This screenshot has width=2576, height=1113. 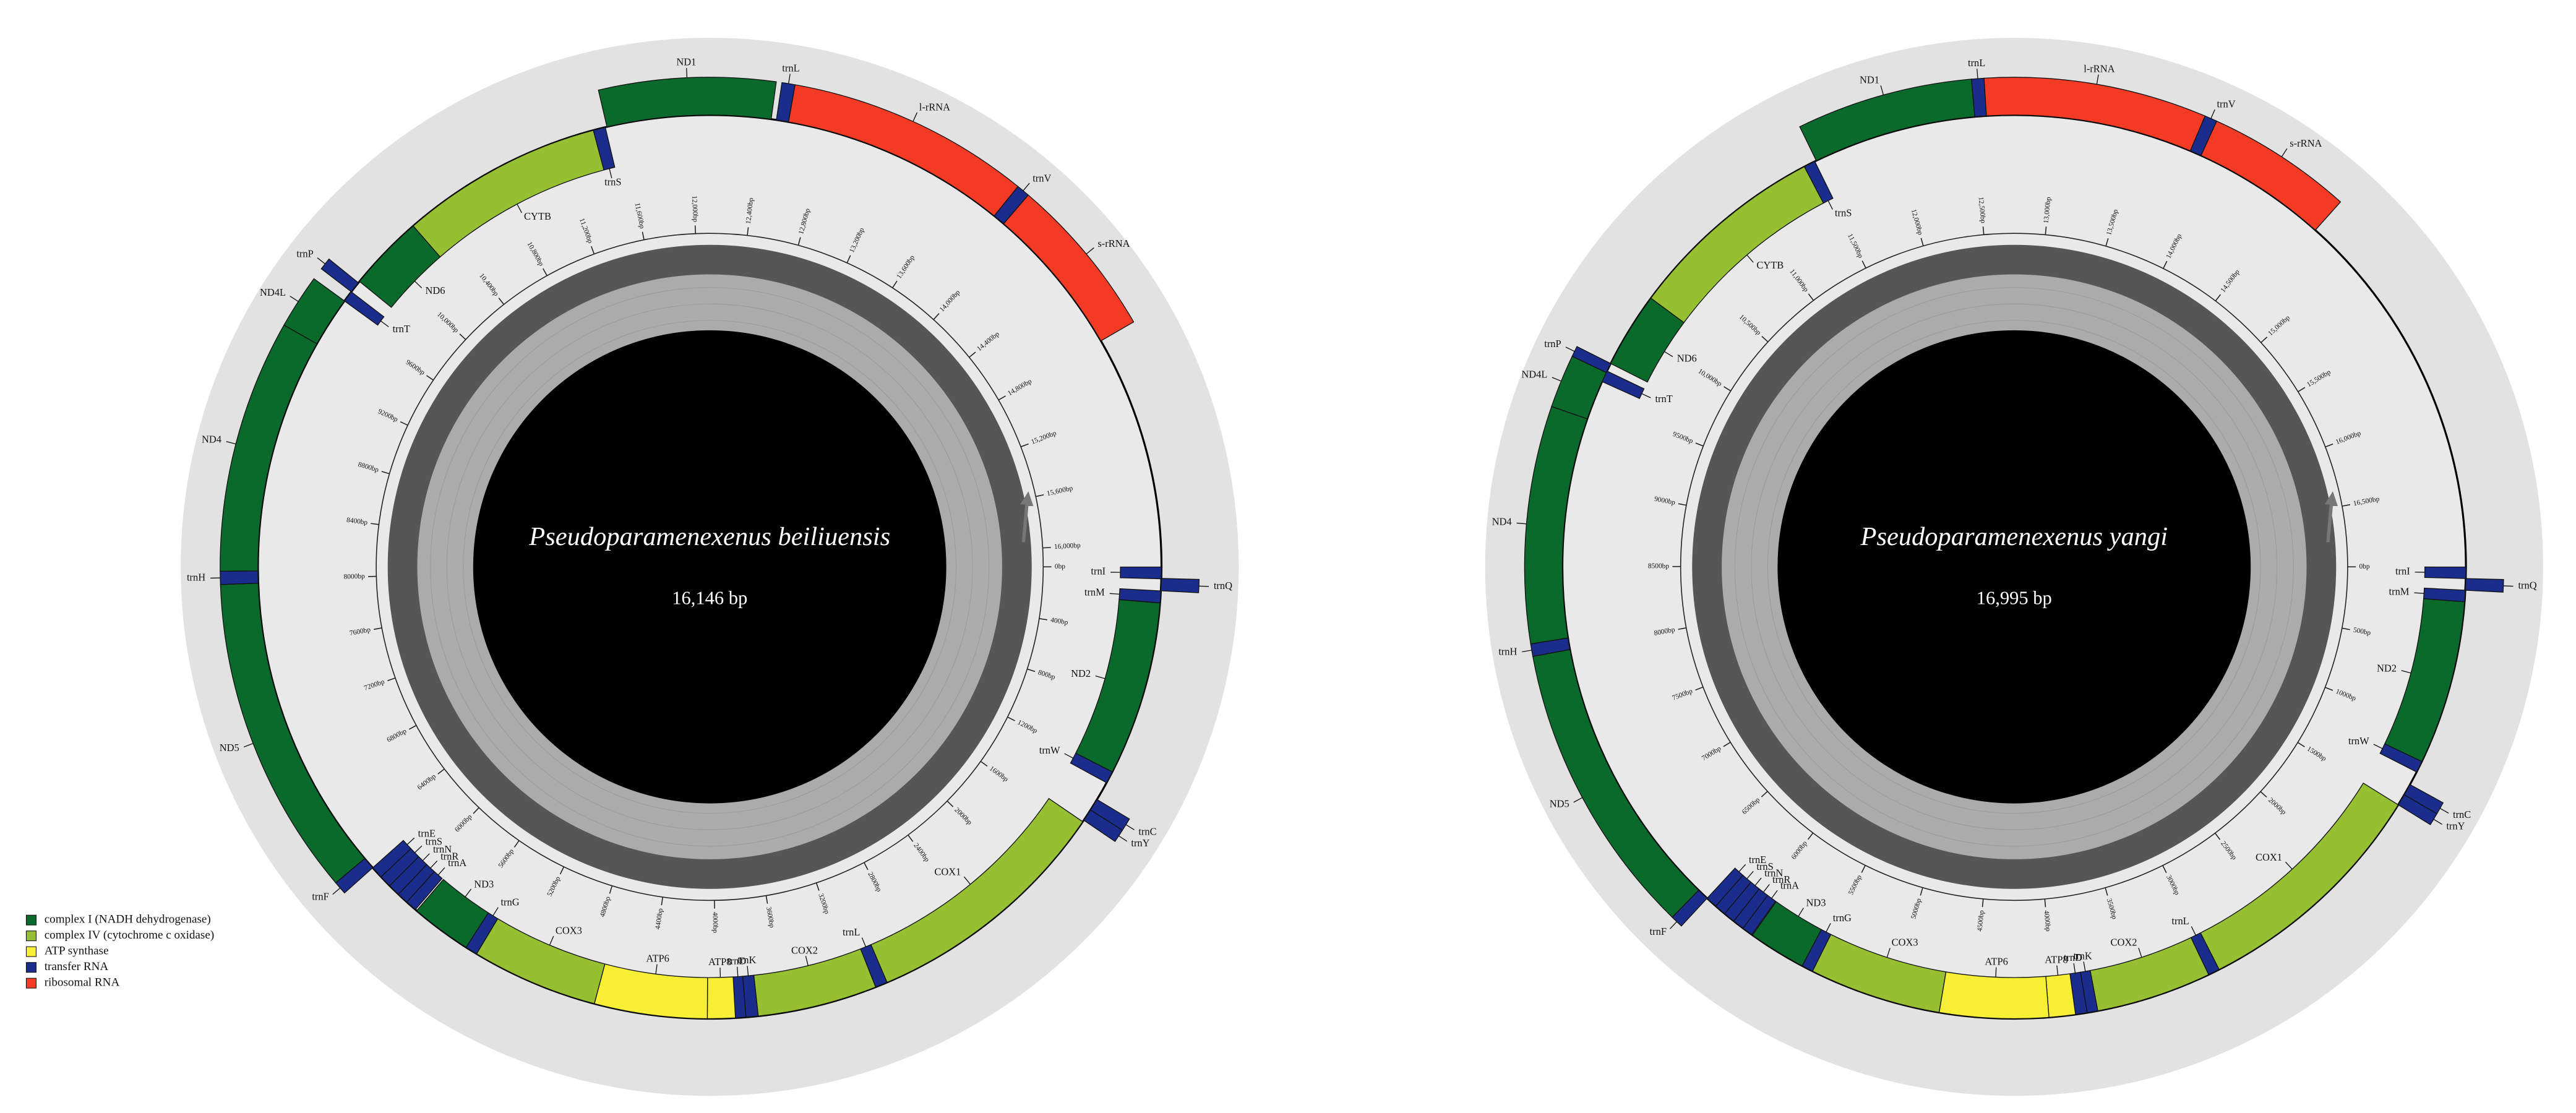 I want to click on genome-name: Pseudoparamenexenus yangi, so click(x=2014, y=536).